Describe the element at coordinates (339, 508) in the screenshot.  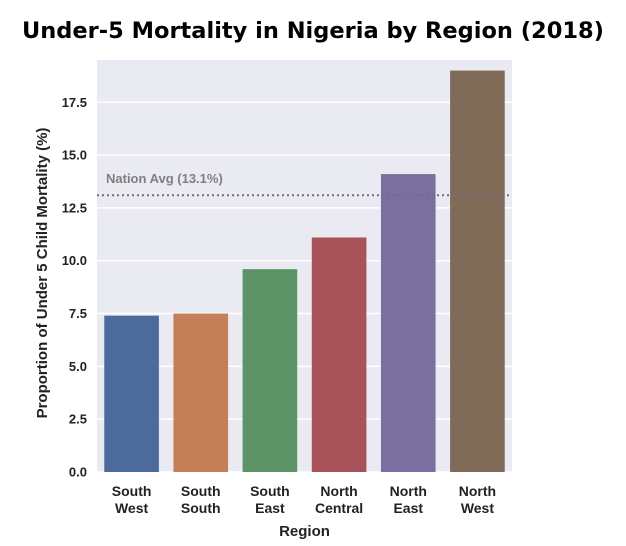
I see `x-tick-label-line: Central` at that location.